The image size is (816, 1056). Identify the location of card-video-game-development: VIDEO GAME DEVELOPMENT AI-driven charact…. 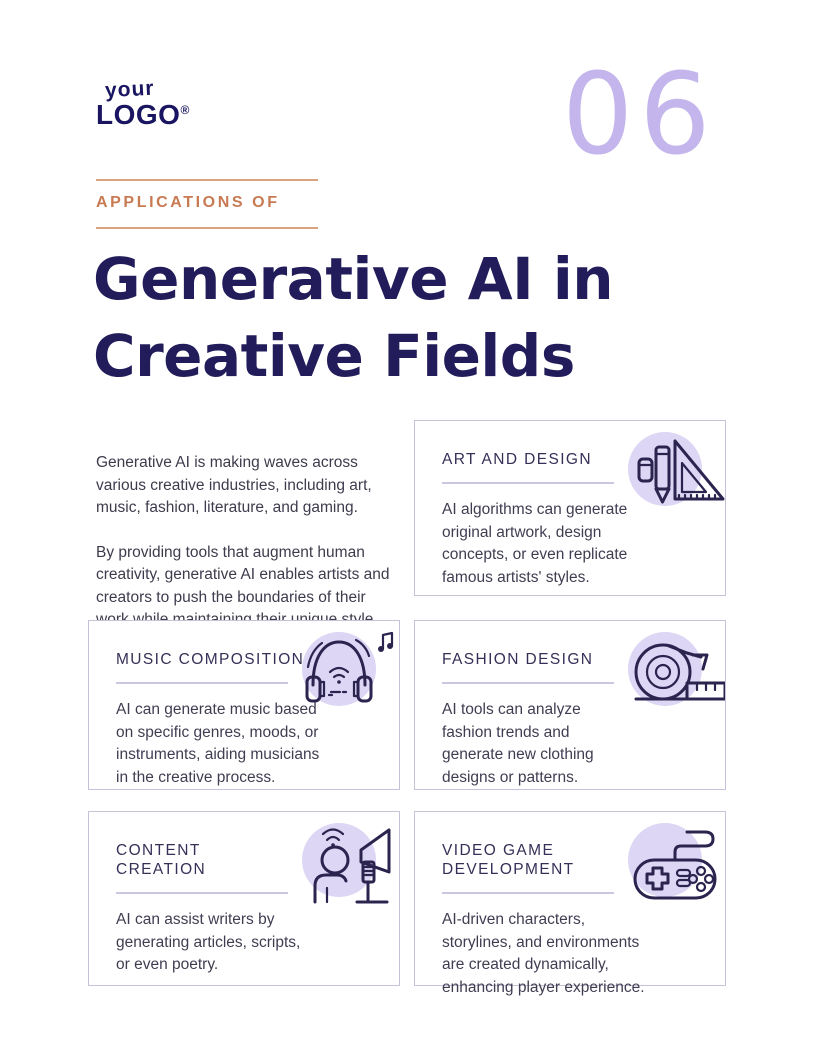
(570, 903).